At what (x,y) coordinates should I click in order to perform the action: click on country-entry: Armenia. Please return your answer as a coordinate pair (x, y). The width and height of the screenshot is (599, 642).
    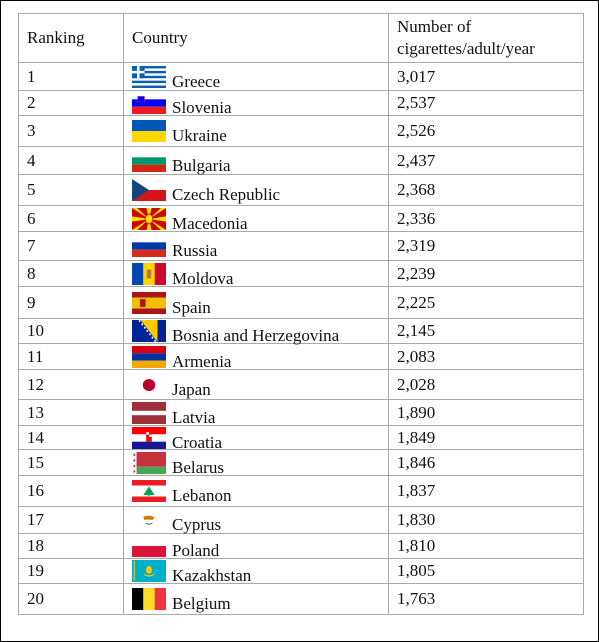
    Looking at the image, I should click on (256, 358).